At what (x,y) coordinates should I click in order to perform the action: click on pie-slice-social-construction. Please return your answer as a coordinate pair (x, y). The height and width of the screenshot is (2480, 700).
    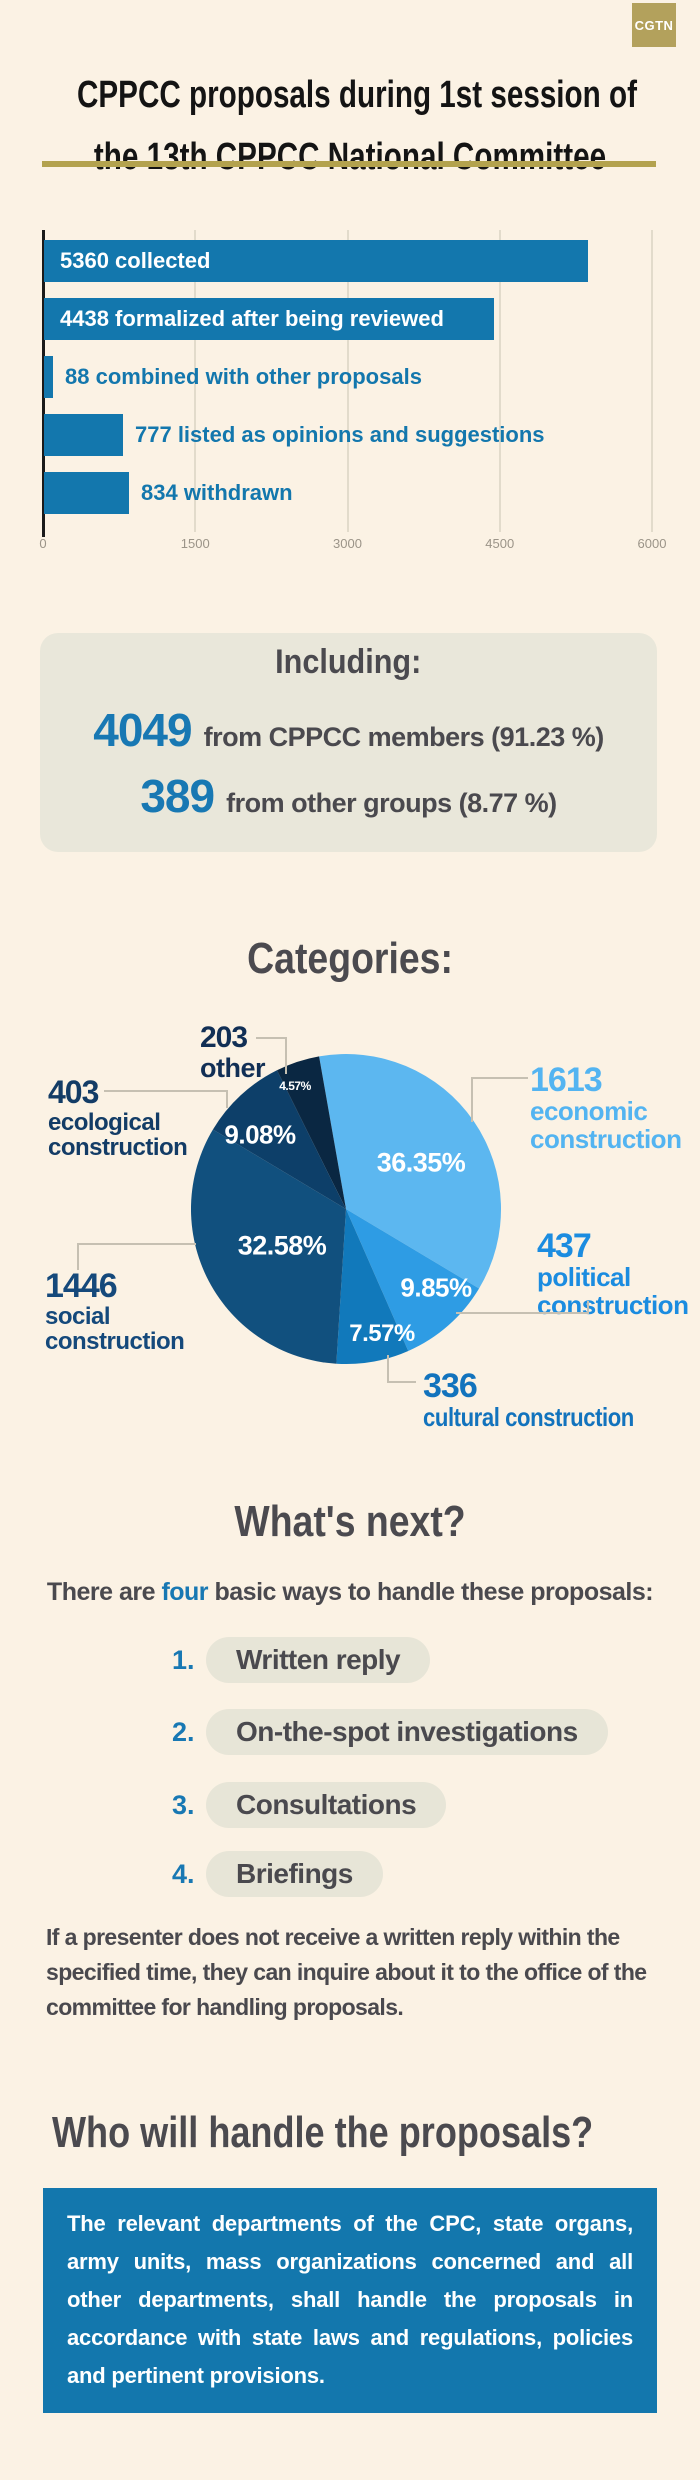
    Looking at the image, I should click on (268, 1246).